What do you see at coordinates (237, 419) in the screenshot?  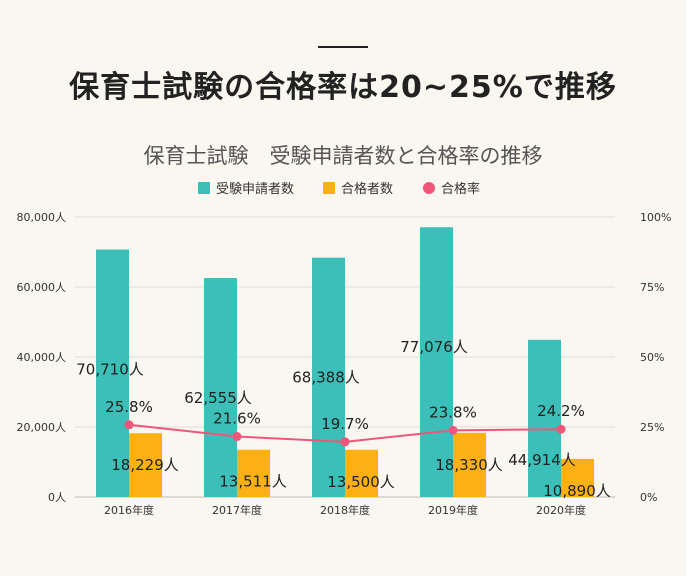 I see `data-label-rate: 21.6%` at bounding box center [237, 419].